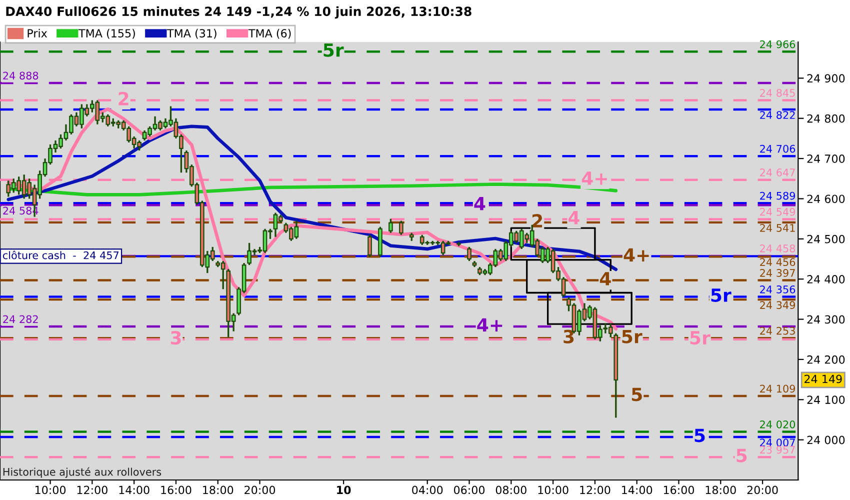 Image resolution: width=850 pixels, height=500 pixels. What do you see at coordinates (777, 92) in the screenshot?
I see `ref-line-label: 24 845` at bounding box center [777, 92].